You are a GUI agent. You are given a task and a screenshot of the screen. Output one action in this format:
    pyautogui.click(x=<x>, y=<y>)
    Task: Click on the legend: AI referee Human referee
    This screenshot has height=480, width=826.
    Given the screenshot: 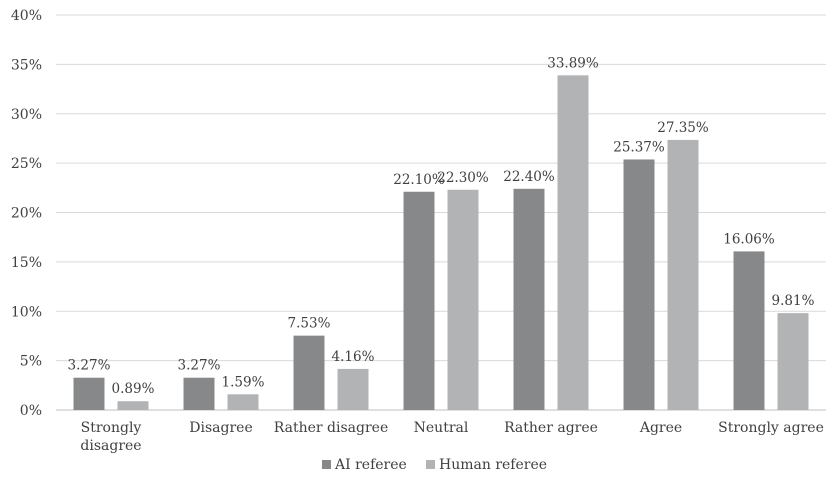 What is the action you would take?
    pyautogui.click(x=434, y=465)
    